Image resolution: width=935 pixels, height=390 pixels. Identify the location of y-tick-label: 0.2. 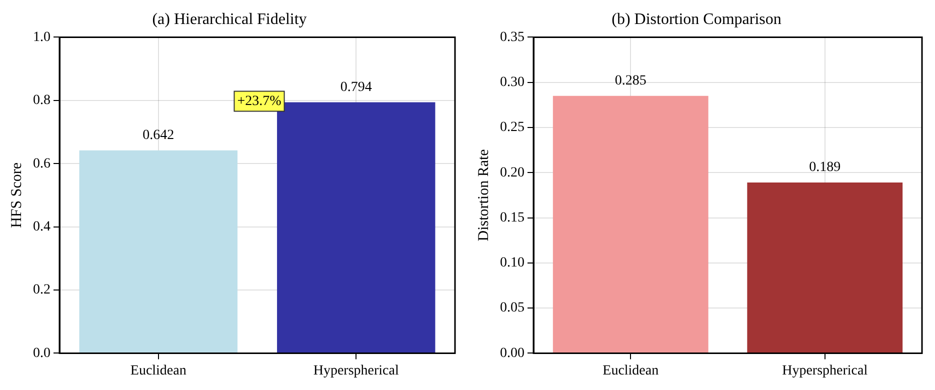
(41, 290).